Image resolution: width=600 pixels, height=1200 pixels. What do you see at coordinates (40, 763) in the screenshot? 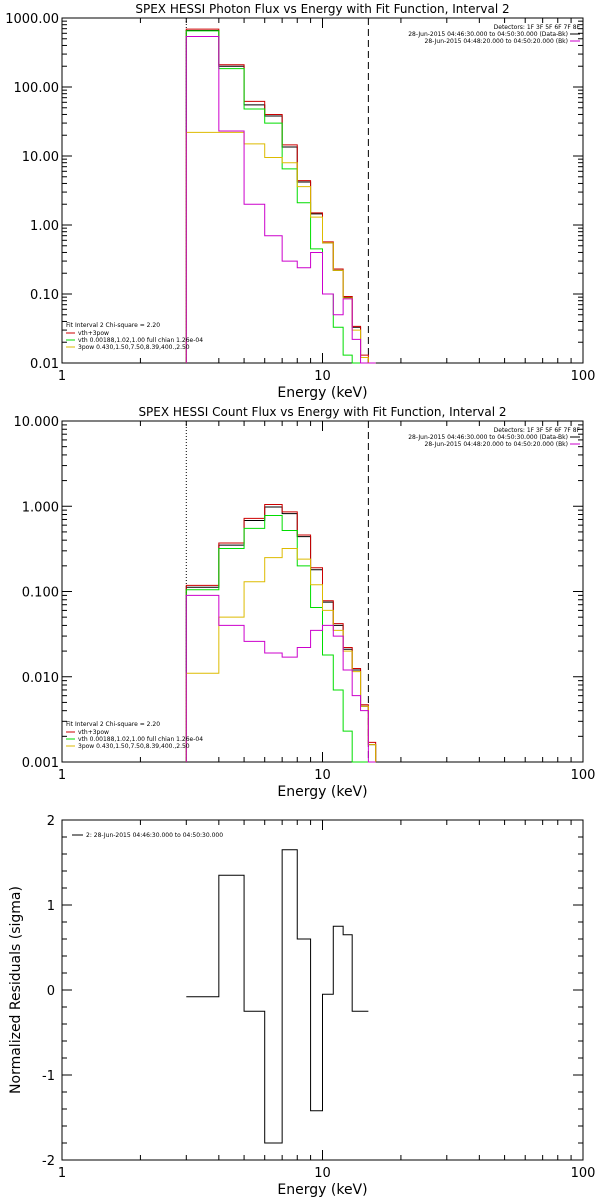
I see `y-tick-label: 0.001` at bounding box center [40, 763].